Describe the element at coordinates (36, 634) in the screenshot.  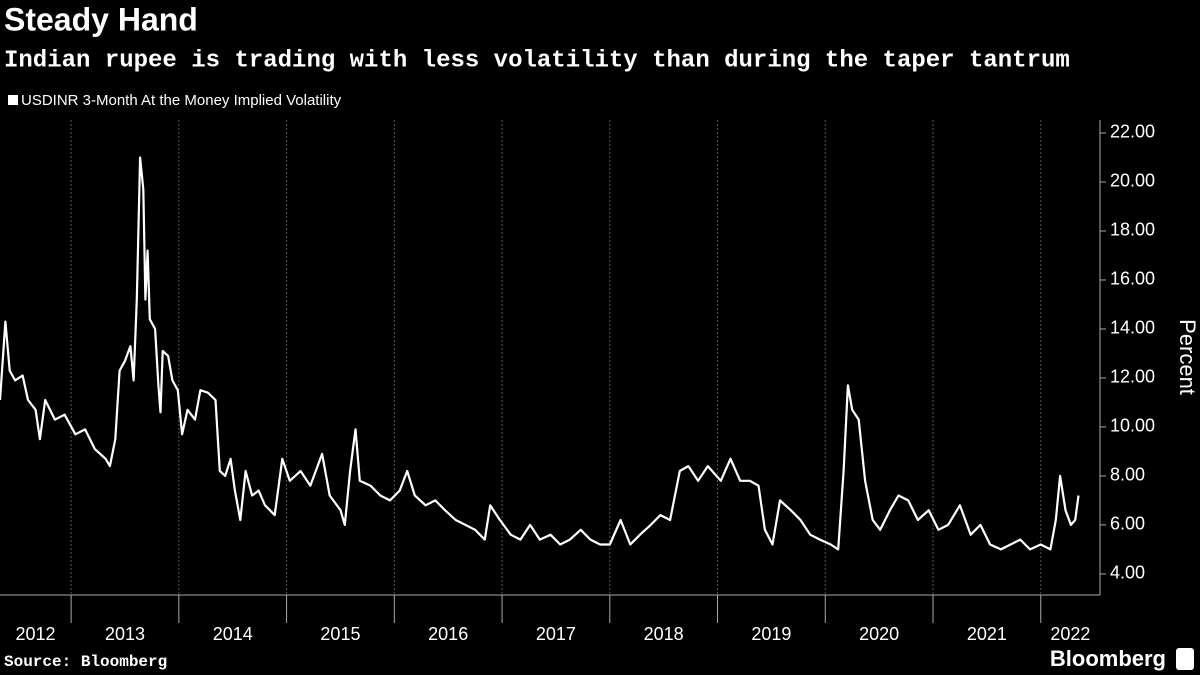
I see `x-tick-label: 2012` at that location.